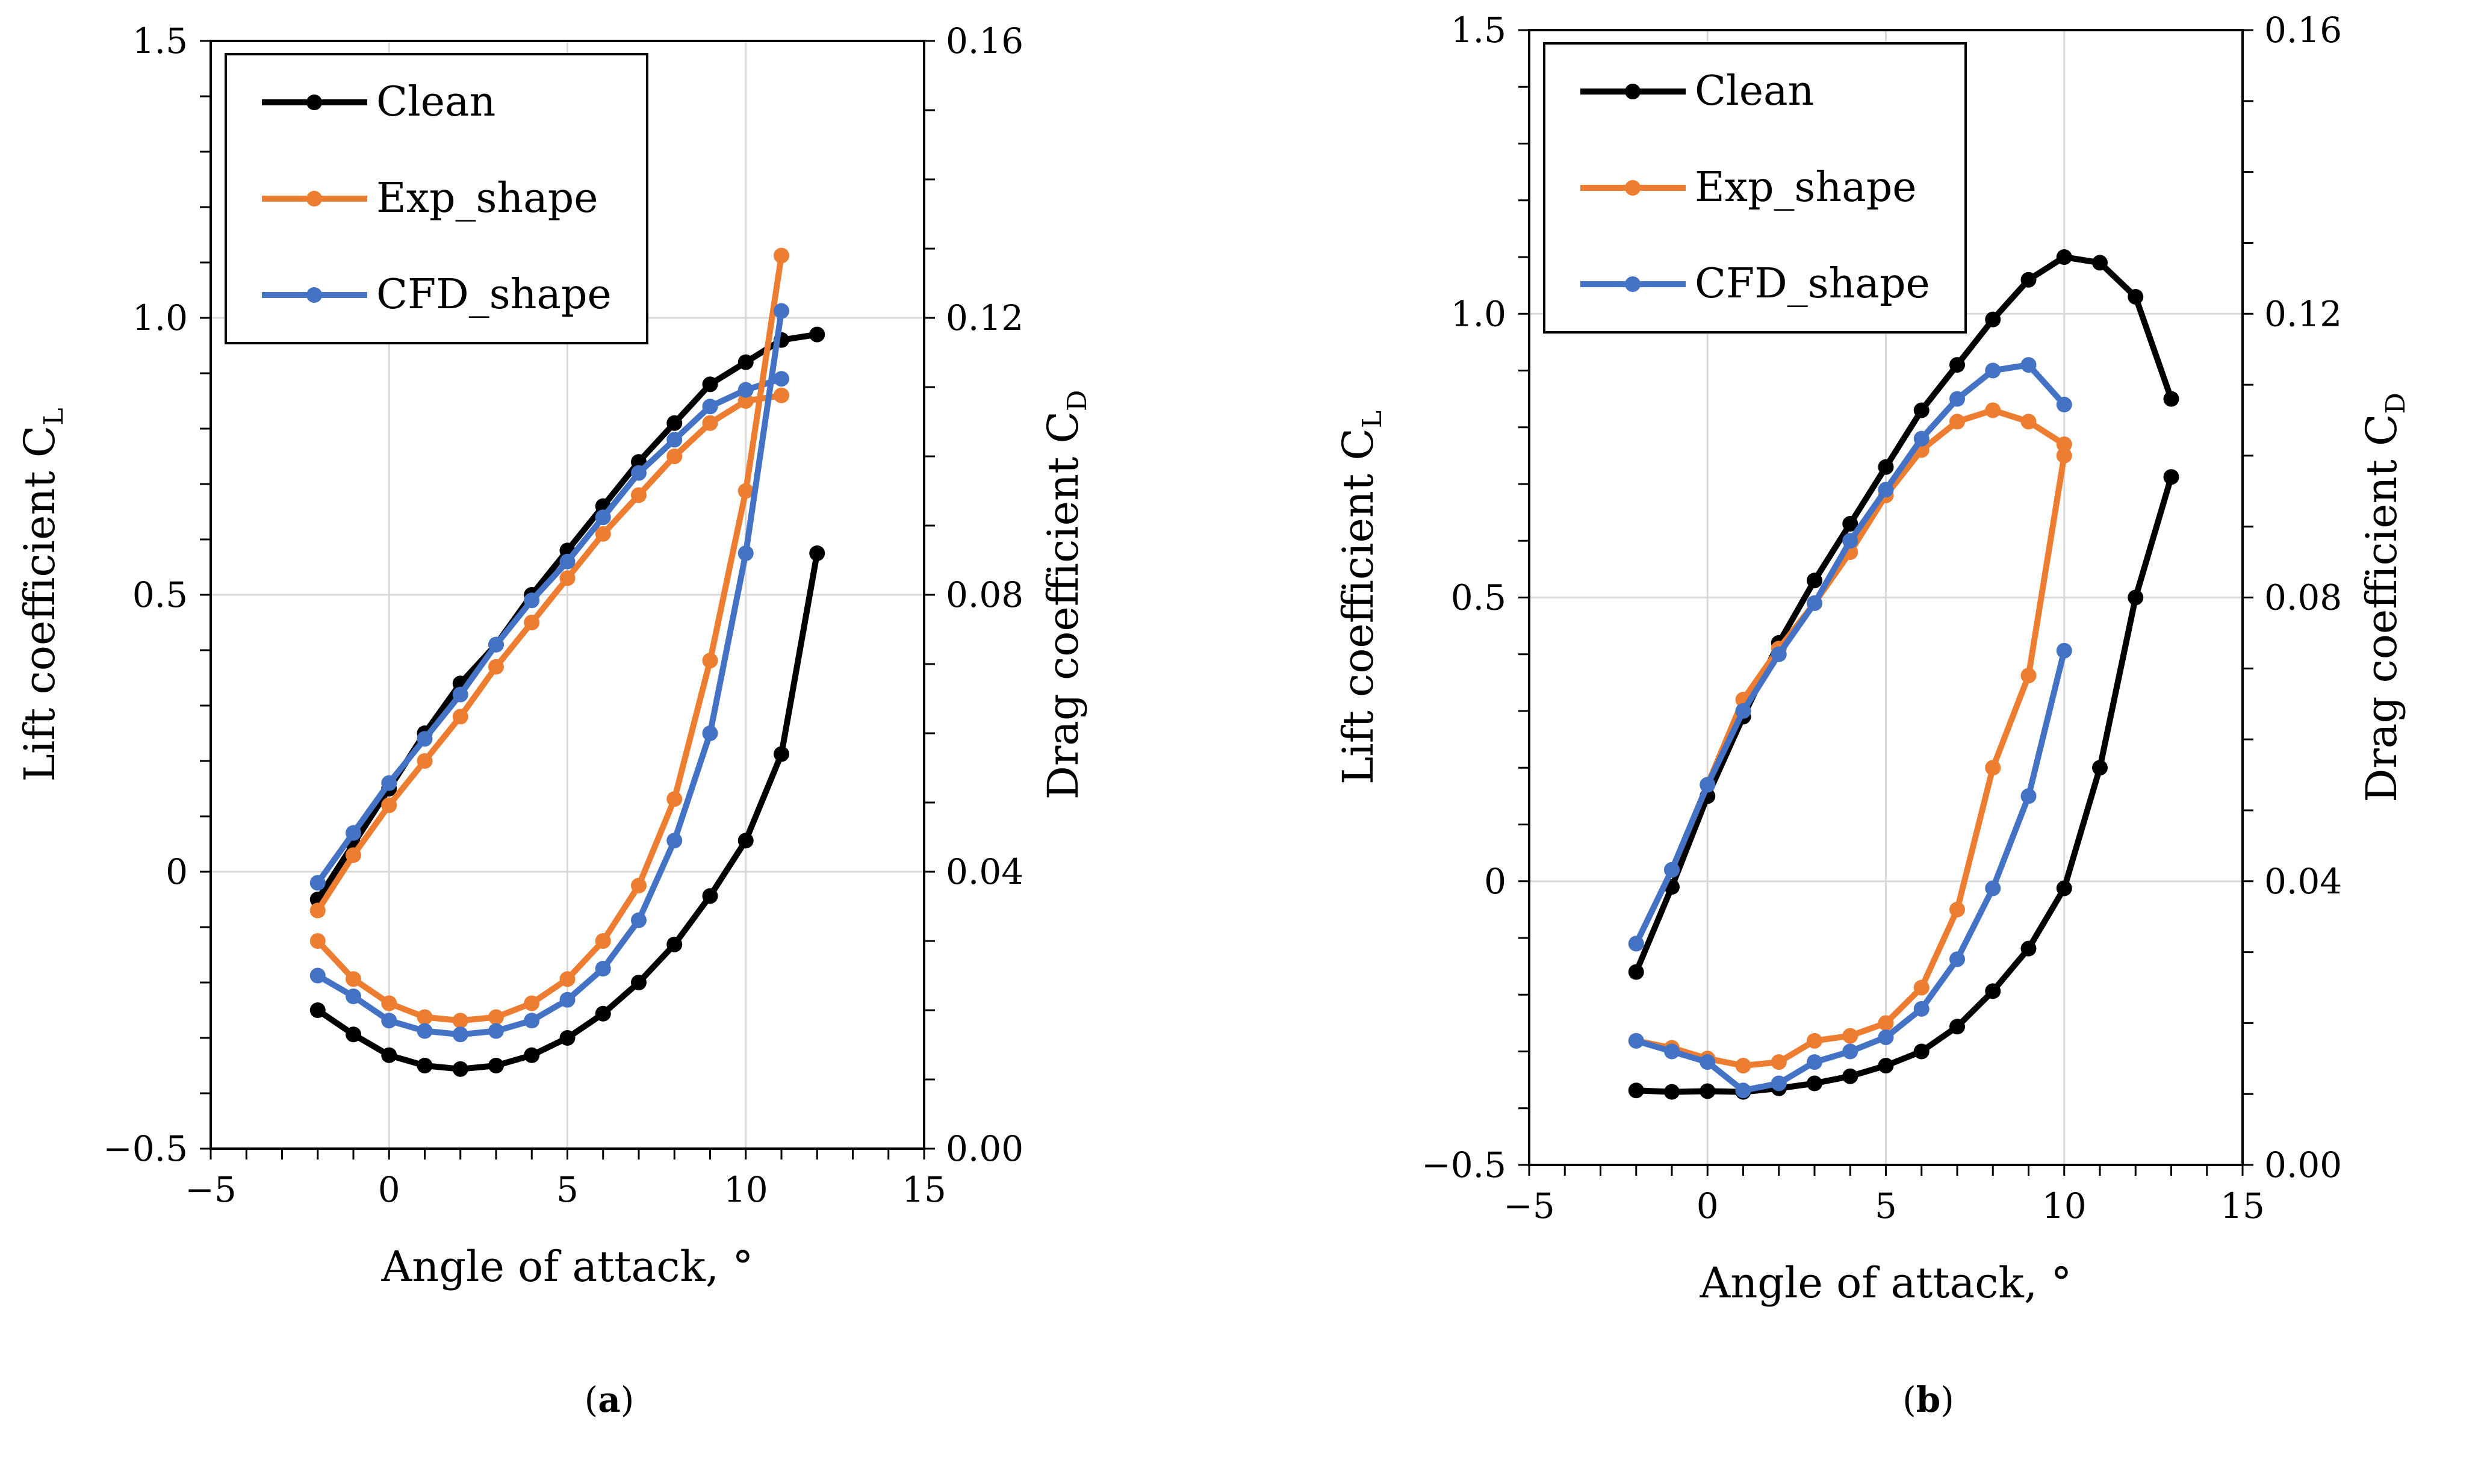 The height and width of the screenshot is (1484, 2487). I want to click on y-tick-label: 1.5, so click(1478, 30).